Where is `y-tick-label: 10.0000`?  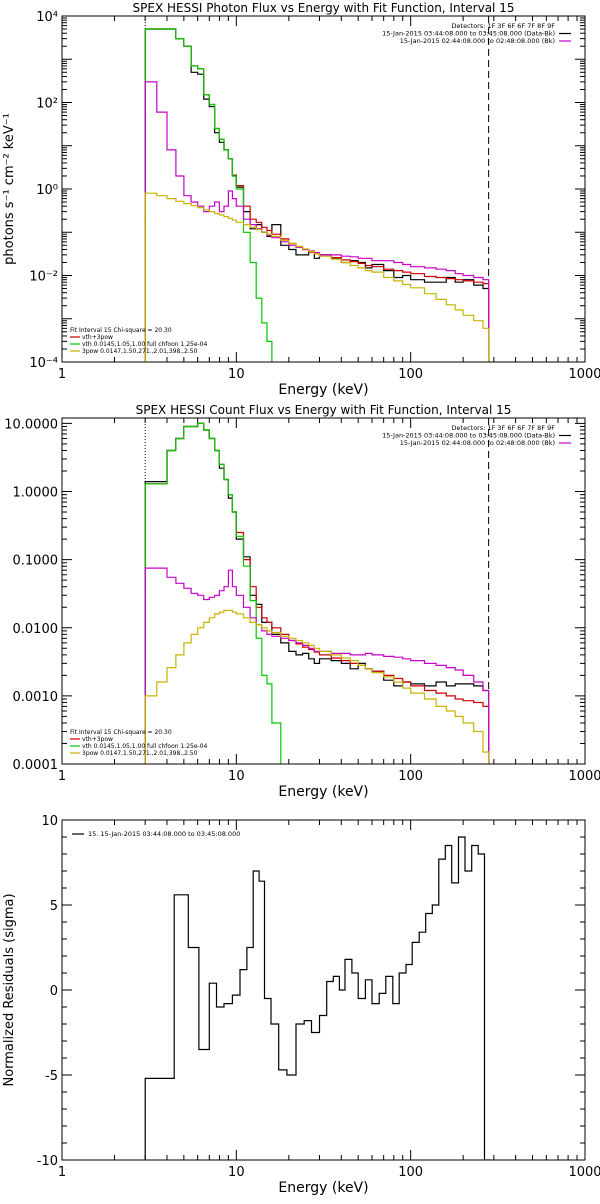
y-tick-label: 10.0000 is located at coordinates (31, 424).